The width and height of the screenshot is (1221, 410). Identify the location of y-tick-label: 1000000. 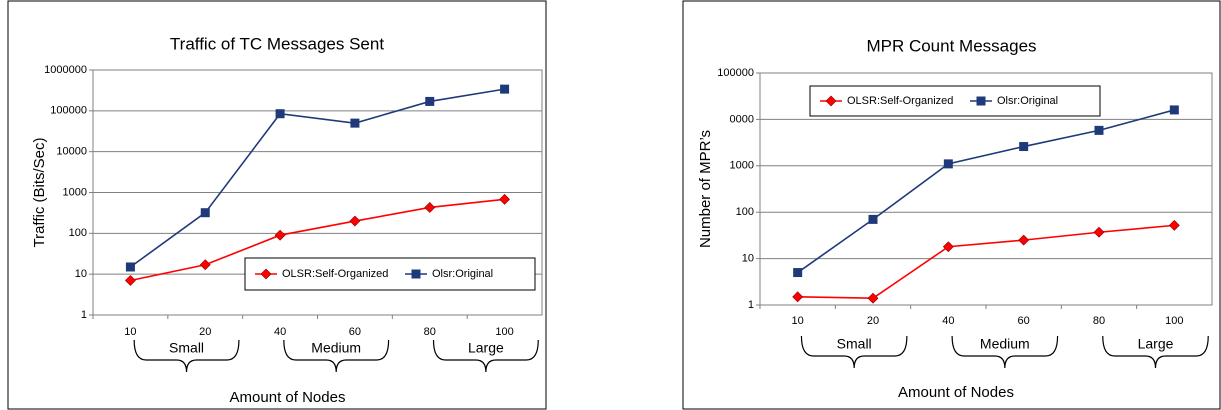
(65, 70).